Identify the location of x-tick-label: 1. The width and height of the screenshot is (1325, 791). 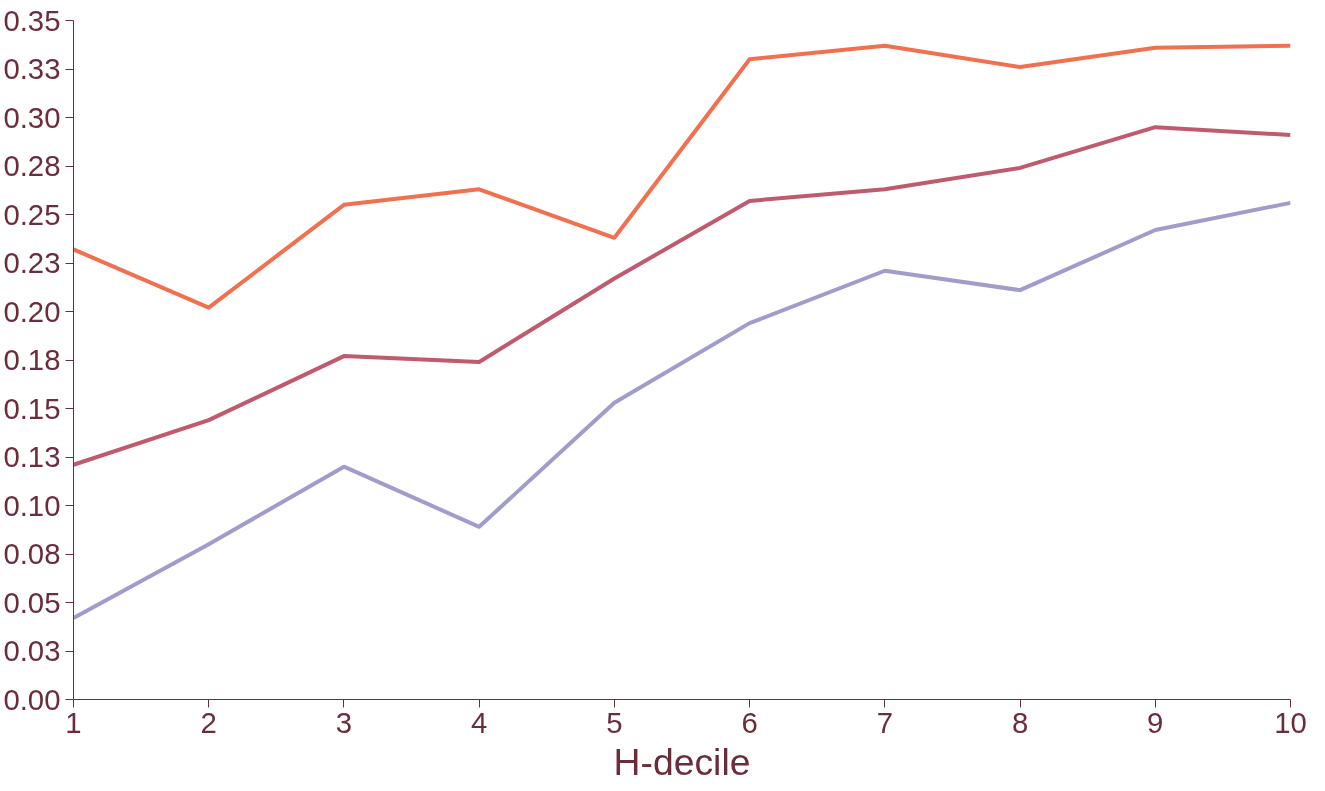
(73, 722).